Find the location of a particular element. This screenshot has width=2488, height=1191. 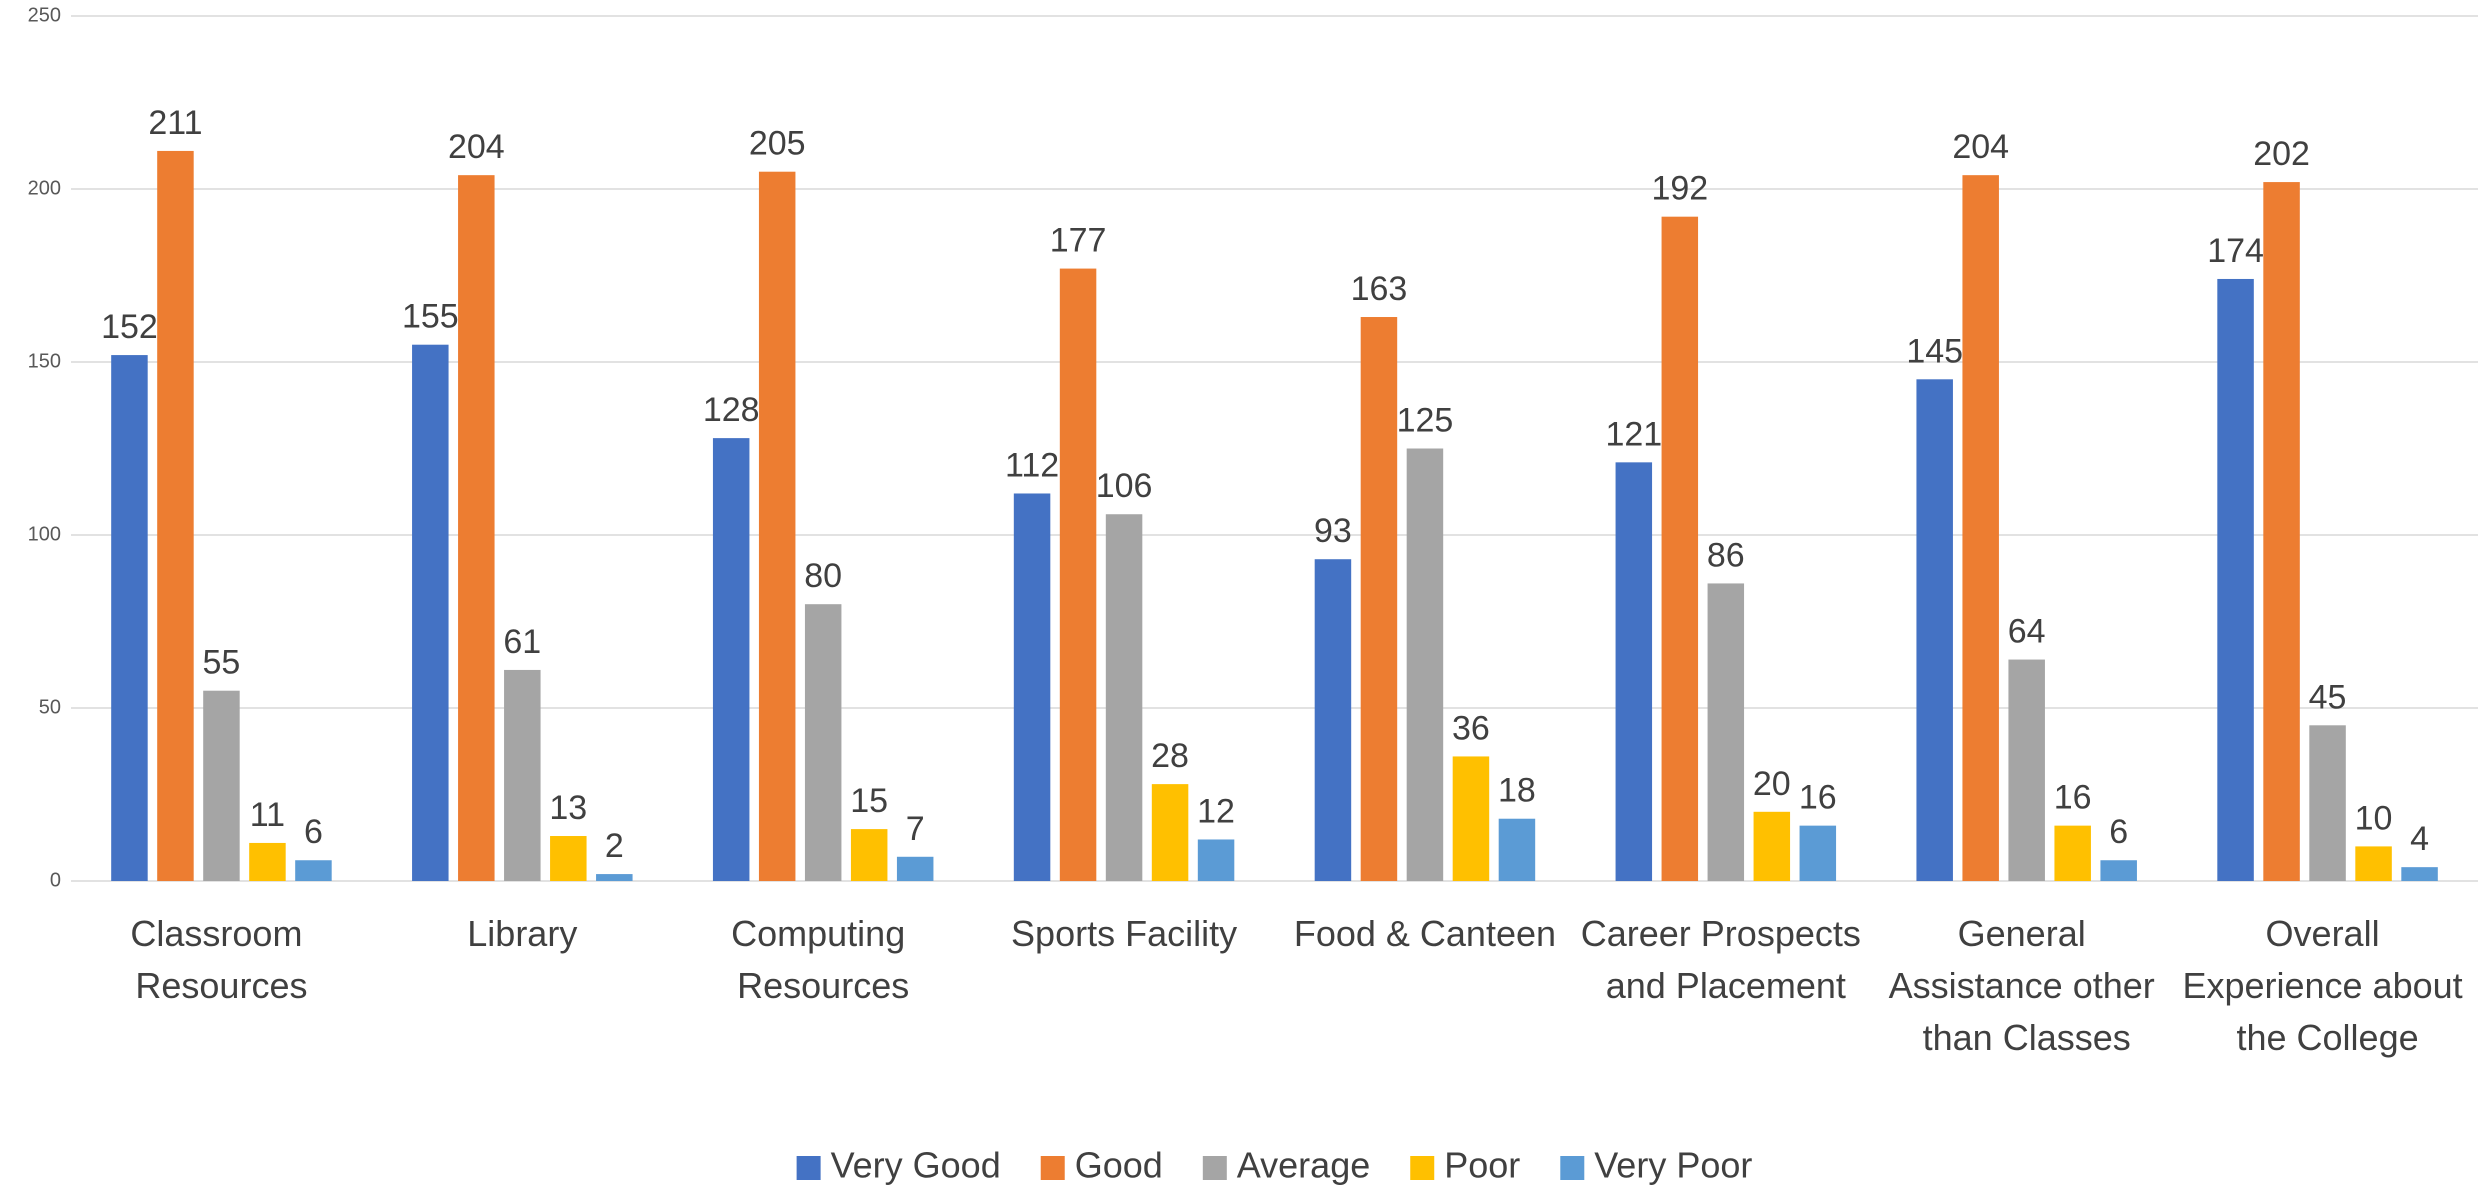

value-label: 211 is located at coordinates (175, 123).